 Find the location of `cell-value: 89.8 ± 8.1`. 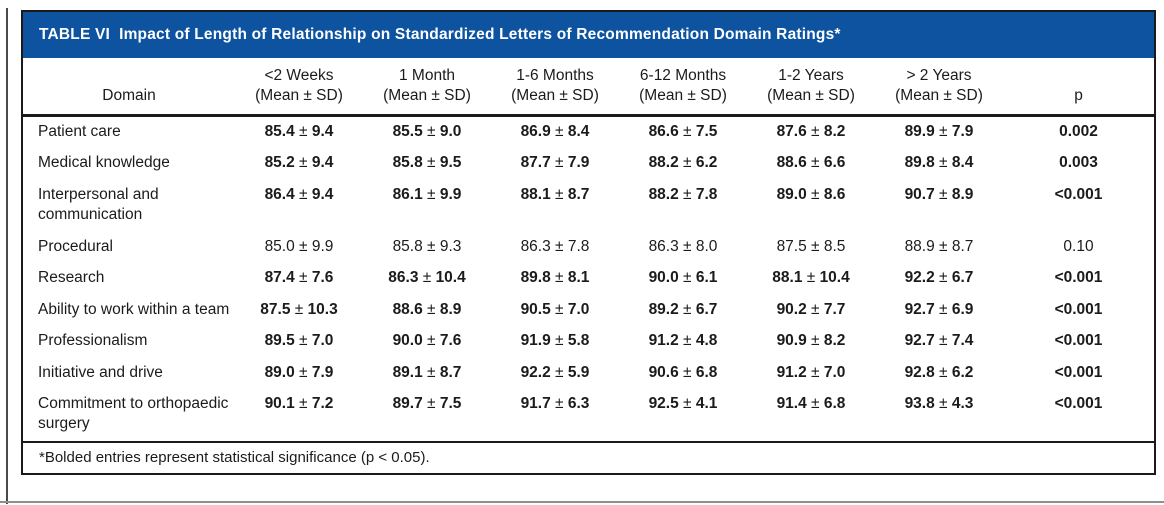

cell-value: 89.8 ± 8.1 is located at coordinates (555, 278).